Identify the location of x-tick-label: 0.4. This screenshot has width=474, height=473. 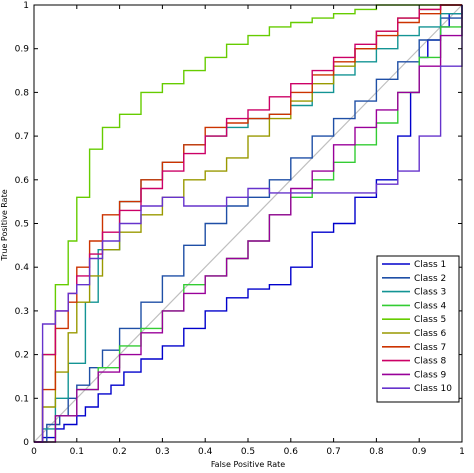
(205, 452).